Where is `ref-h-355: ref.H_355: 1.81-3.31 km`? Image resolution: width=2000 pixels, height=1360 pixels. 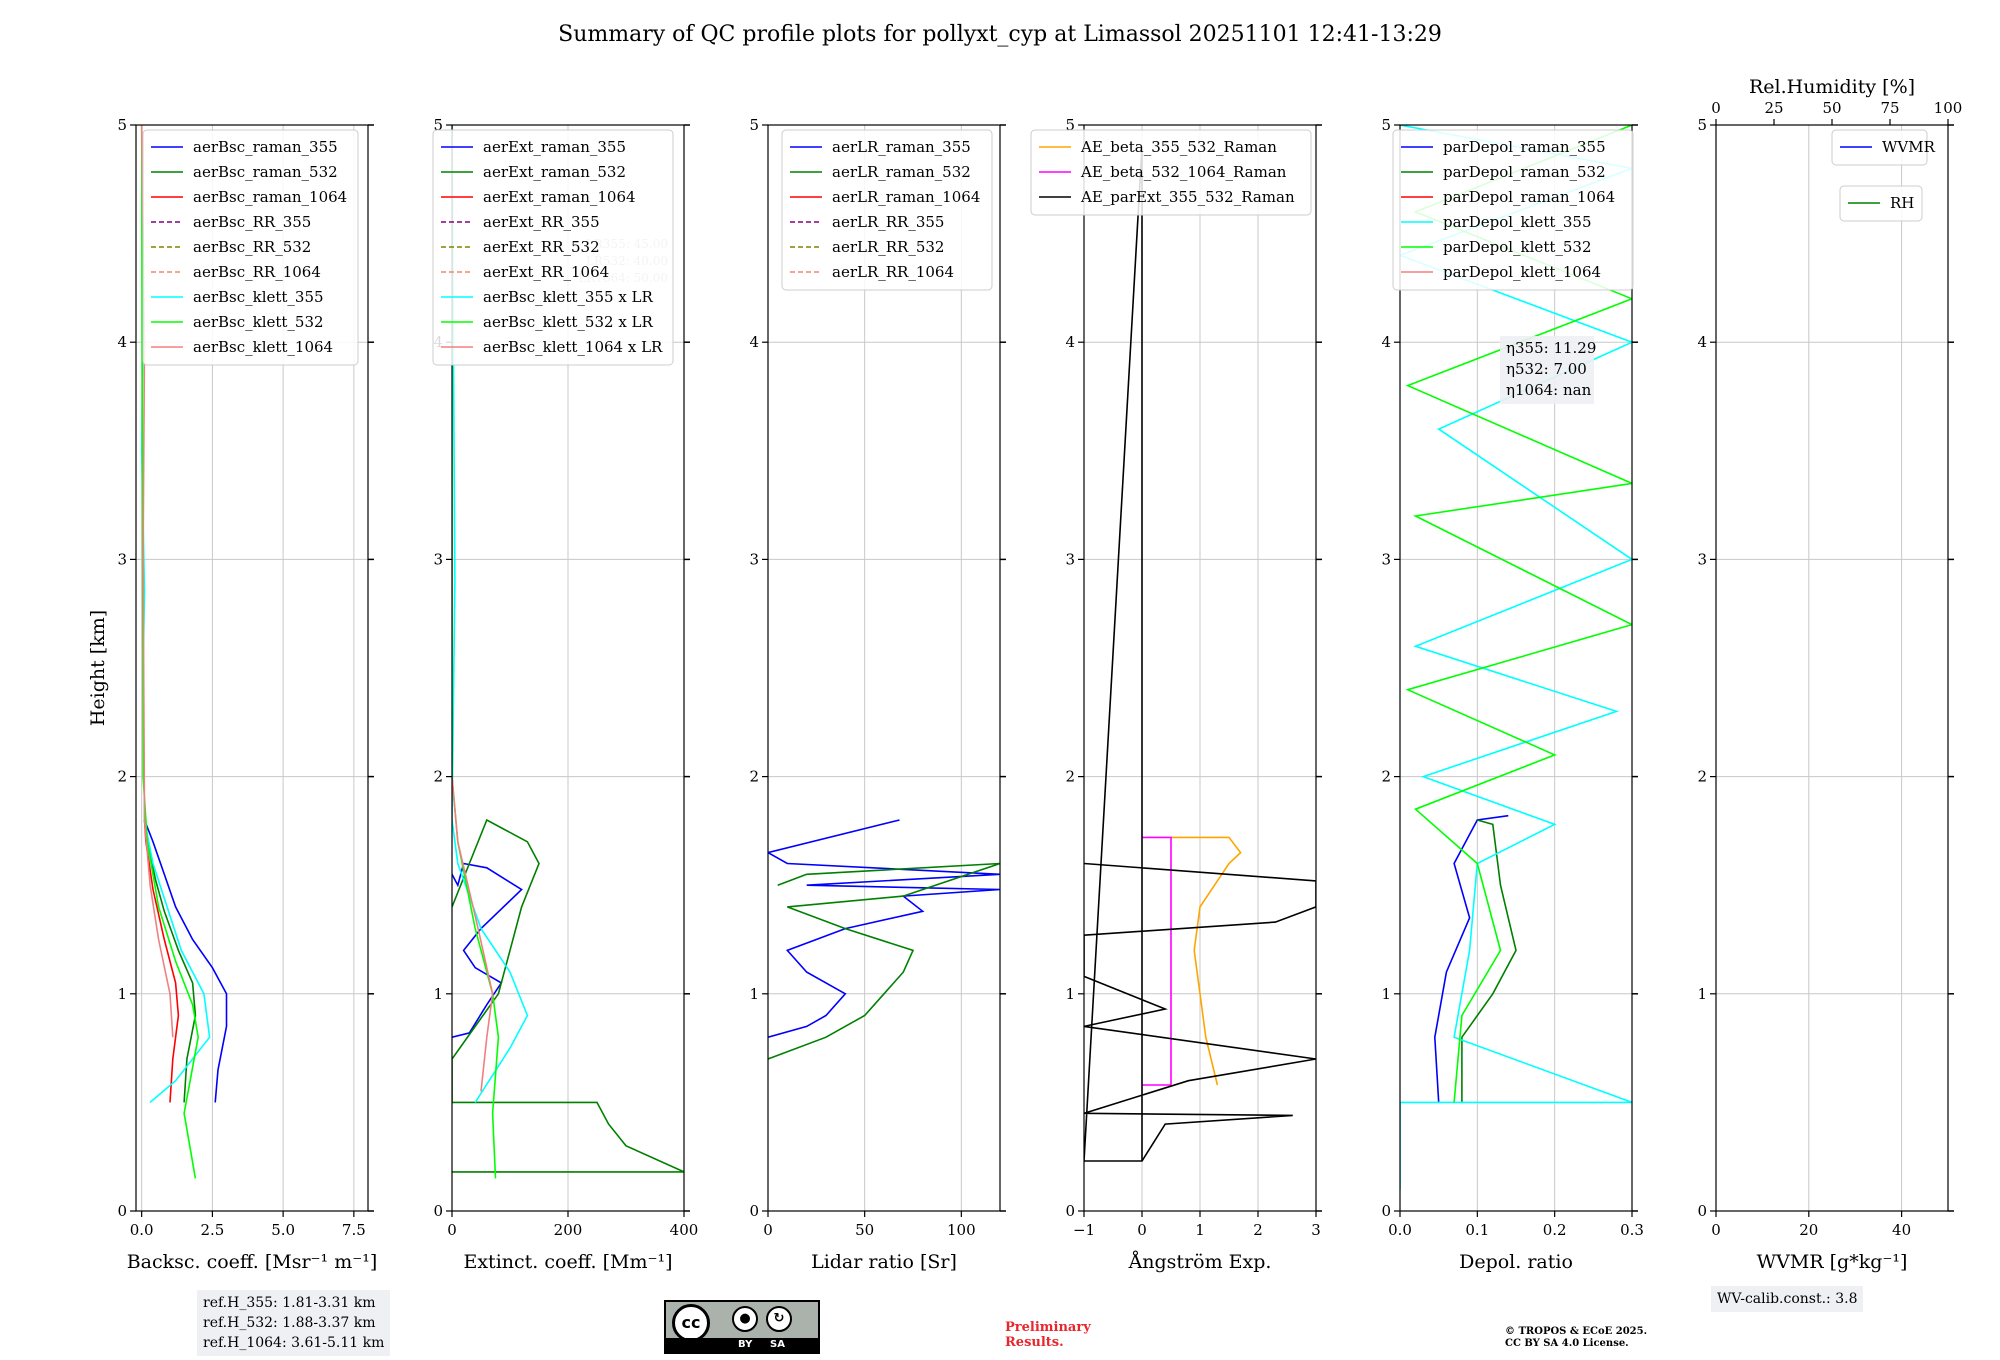
ref-h-355: ref.H_355: 1.81-3.31 km is located at coordinates (289, 1303).